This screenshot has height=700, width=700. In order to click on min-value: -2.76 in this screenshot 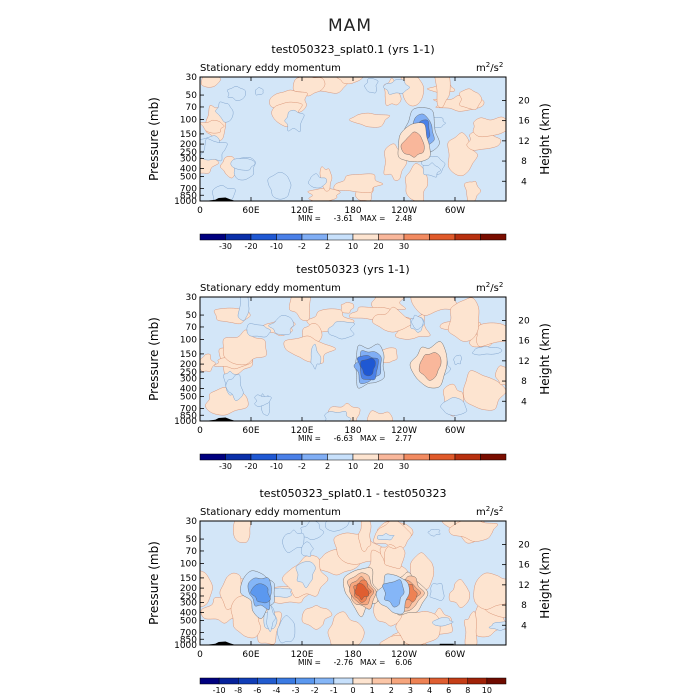, I will do `click(344, 662)`.